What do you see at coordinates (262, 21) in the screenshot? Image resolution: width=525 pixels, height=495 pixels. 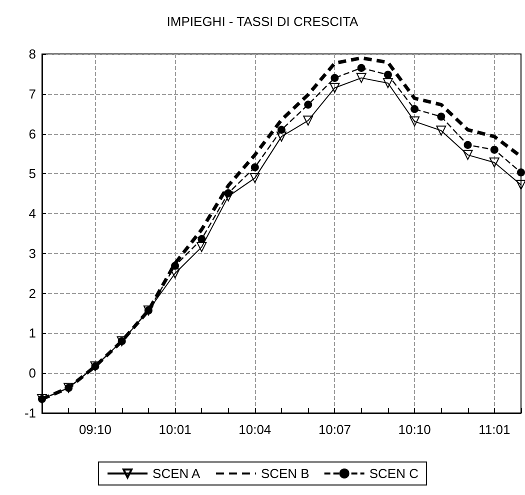 I see `chart-title: IMPIEGHI - TASSI DI CRESCITA` at bounding box center [262, 21].